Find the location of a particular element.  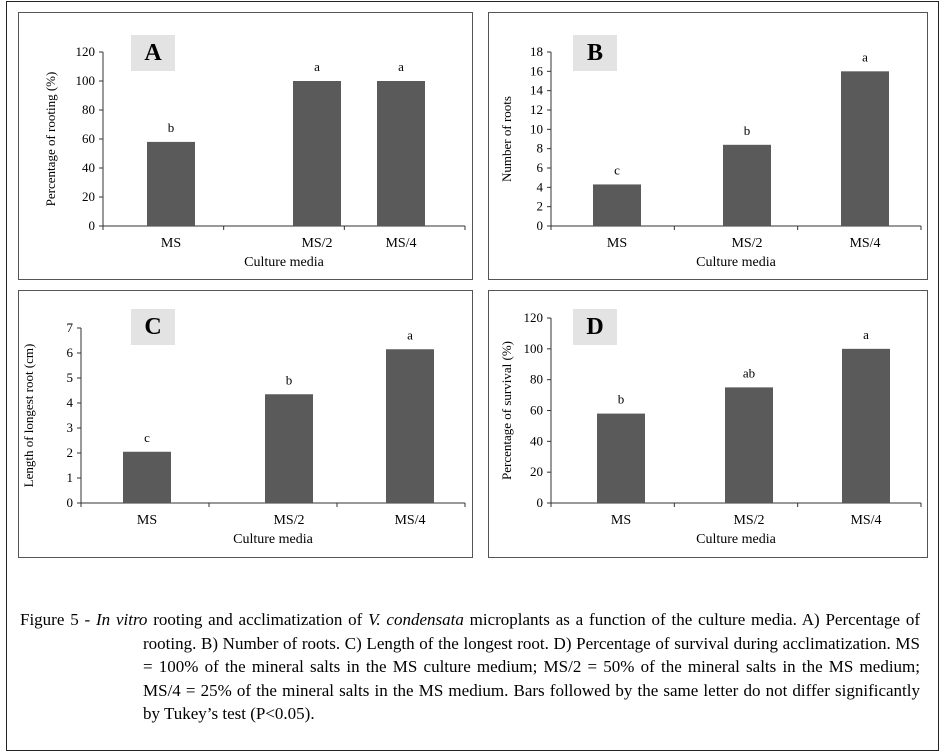

significance-letter-d: b is located at coordinates (621, 399).